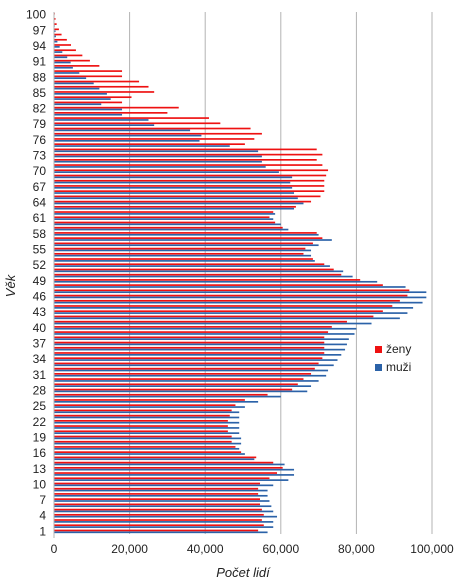 This screenshot has width=464, height=586. I want to click on y-tick-label: 22, so click(40, 422).